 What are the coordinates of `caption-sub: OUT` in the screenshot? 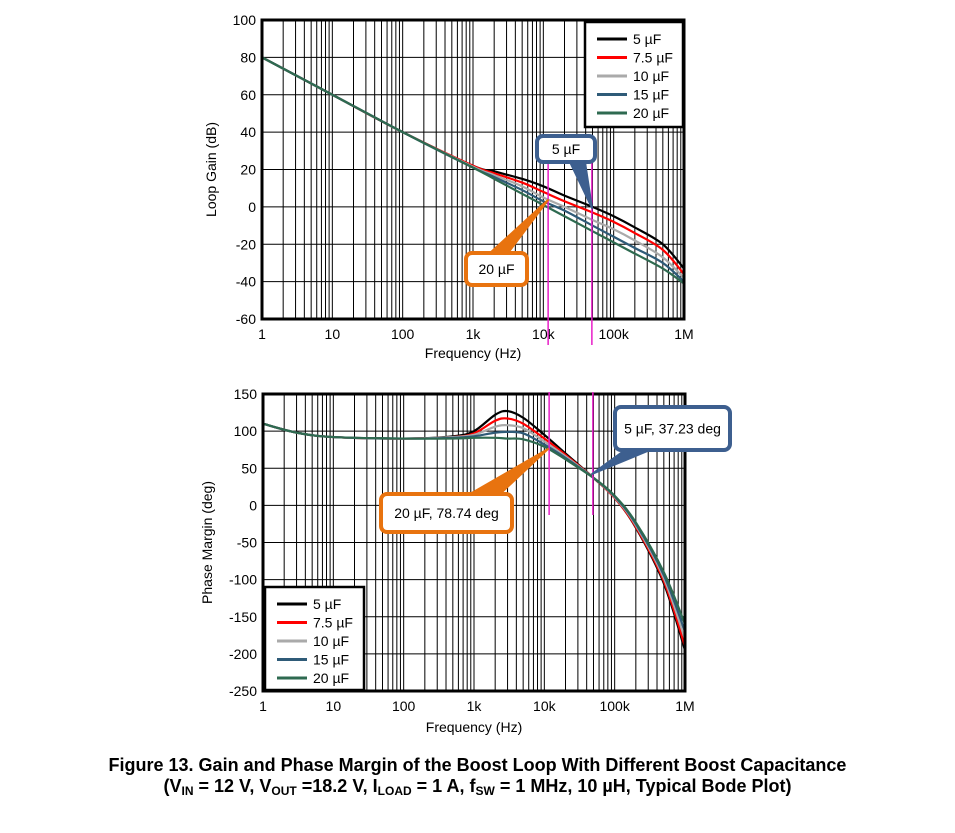 It's located at (284, 791).